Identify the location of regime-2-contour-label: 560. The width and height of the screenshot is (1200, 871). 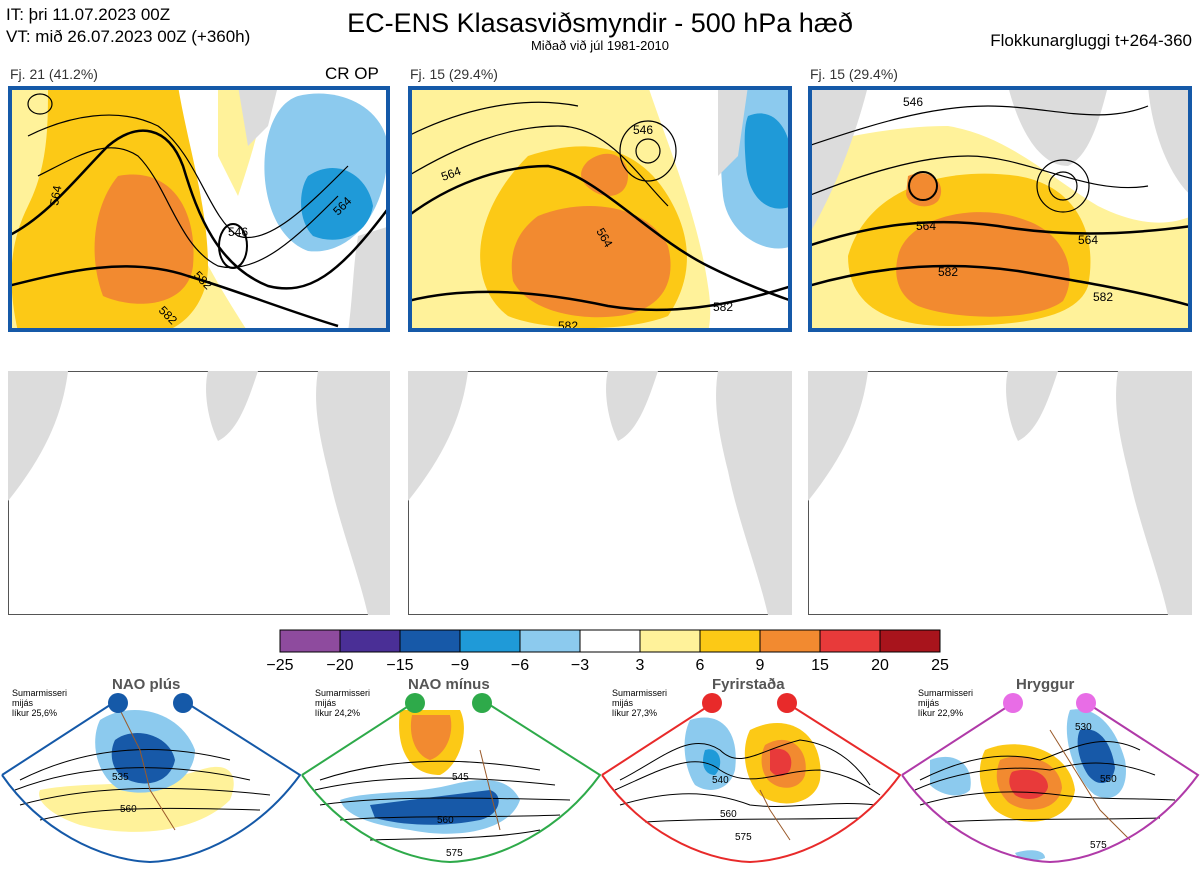
(445, 820).